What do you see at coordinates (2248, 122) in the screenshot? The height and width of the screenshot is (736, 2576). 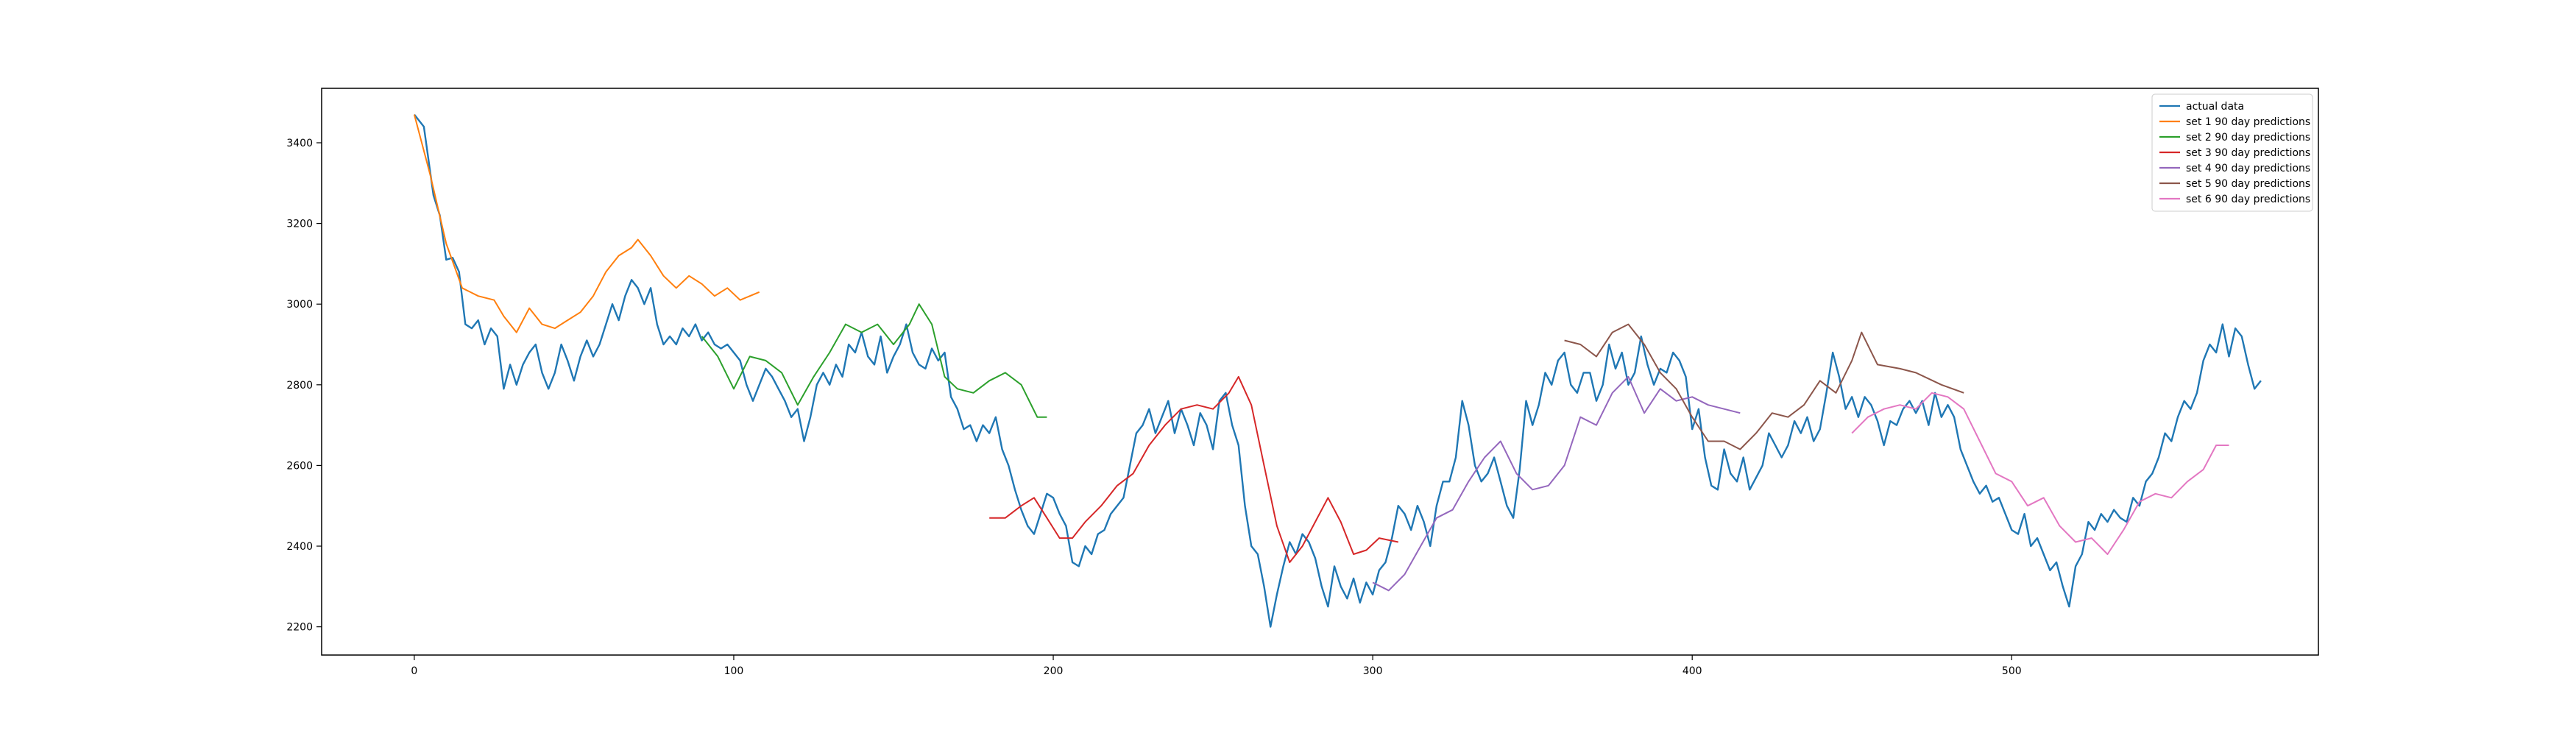 I see `legend-label: set 1 90 day predictions` at bounding box center [2248, 122].